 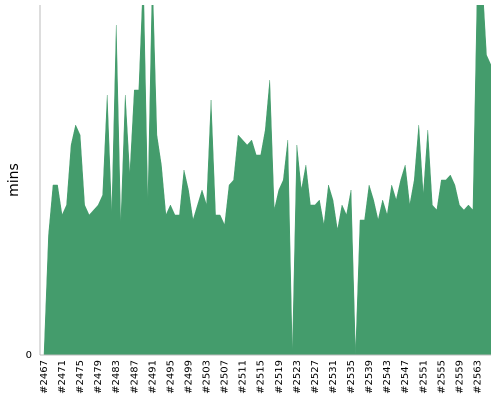 What do you see at coordinates (225, 377) in the screenshot?
I see `x-tick-label: #2507` at bounding box center [225, 377].